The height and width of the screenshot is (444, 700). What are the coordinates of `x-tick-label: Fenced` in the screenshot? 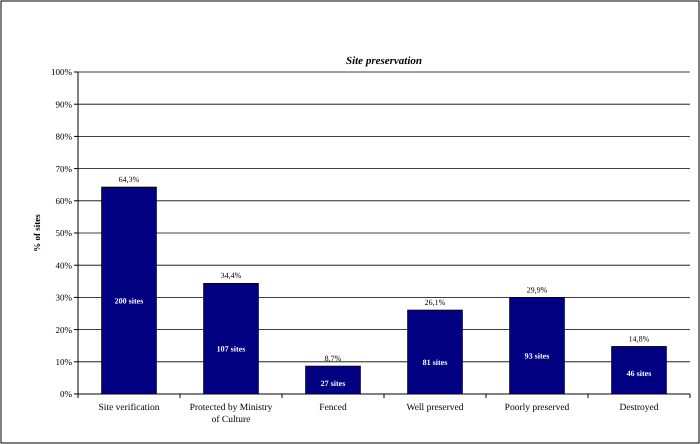 It's located at (333, 408).